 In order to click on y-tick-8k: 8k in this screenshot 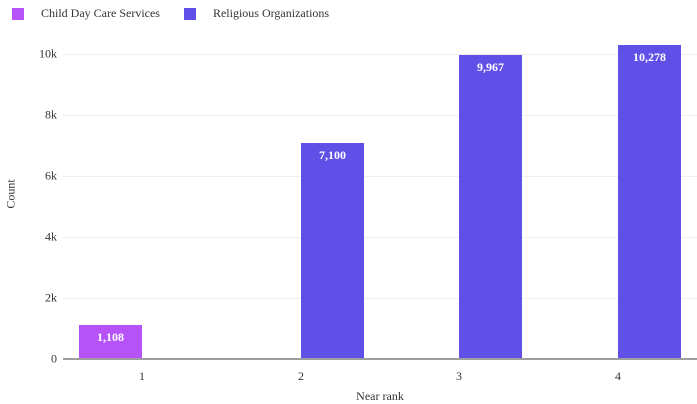, I will do `click(51, 114)`.